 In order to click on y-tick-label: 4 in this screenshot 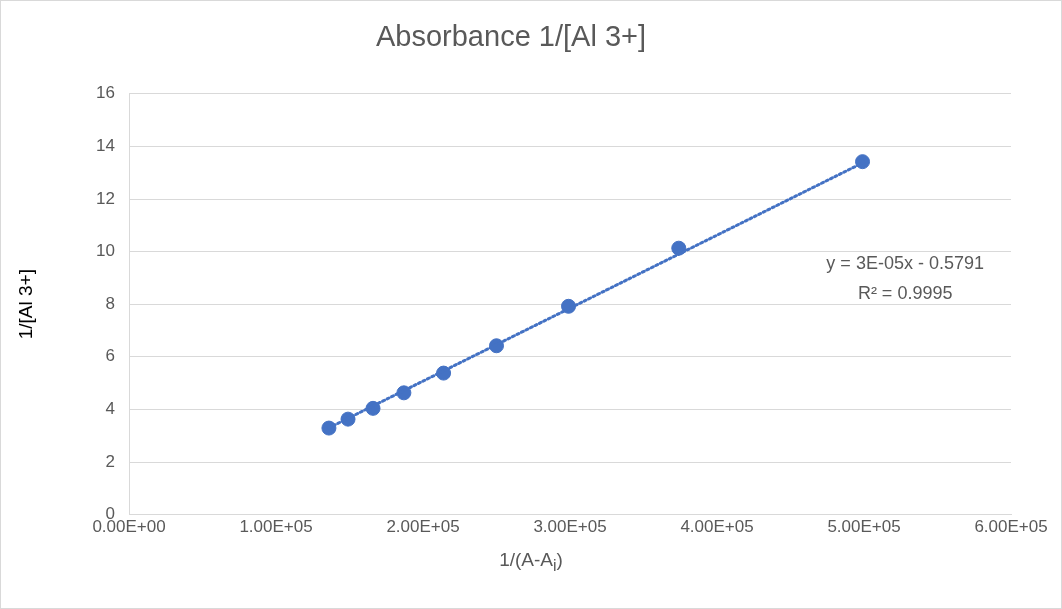, I will do `click(110, 409)`.